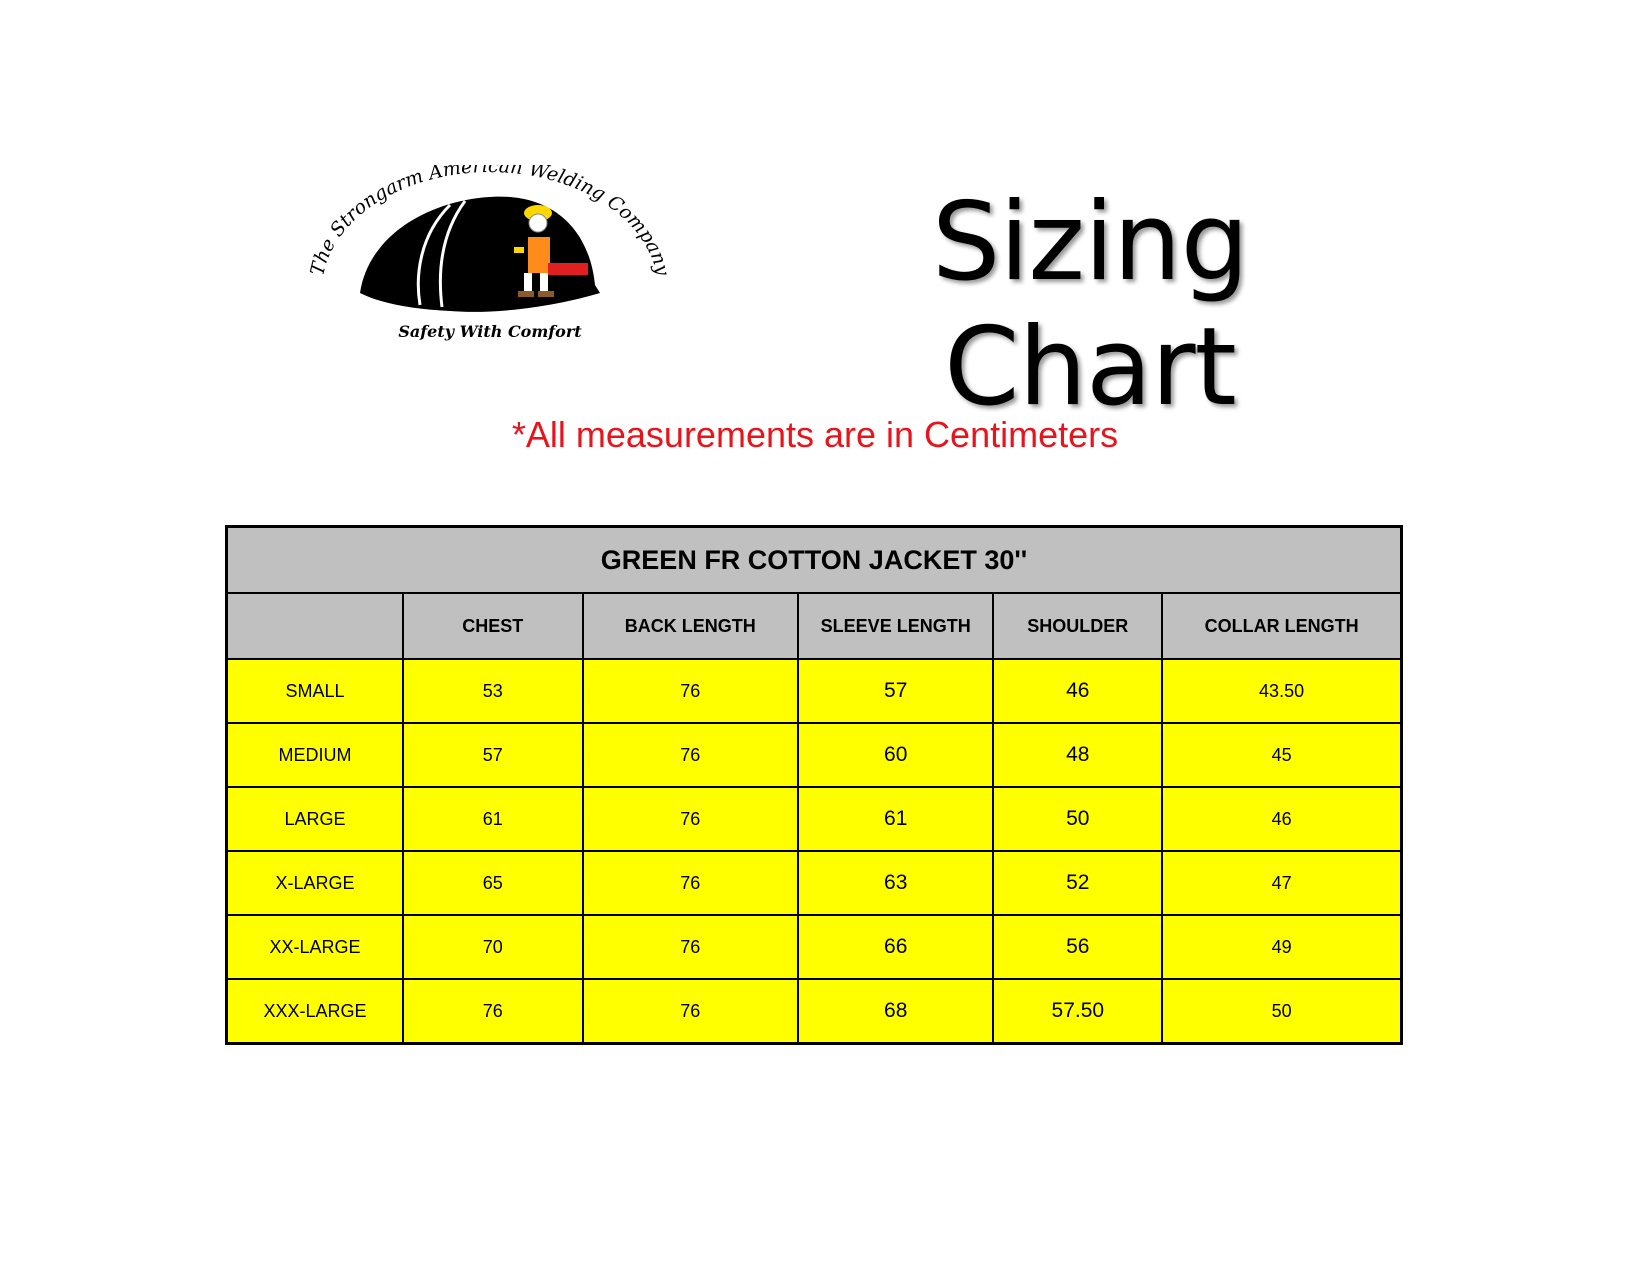  What do you see at coordinates (895, 883) in the screenshot?
I see `cell-sleeve-length: 63` at bounding box center [895, 883].